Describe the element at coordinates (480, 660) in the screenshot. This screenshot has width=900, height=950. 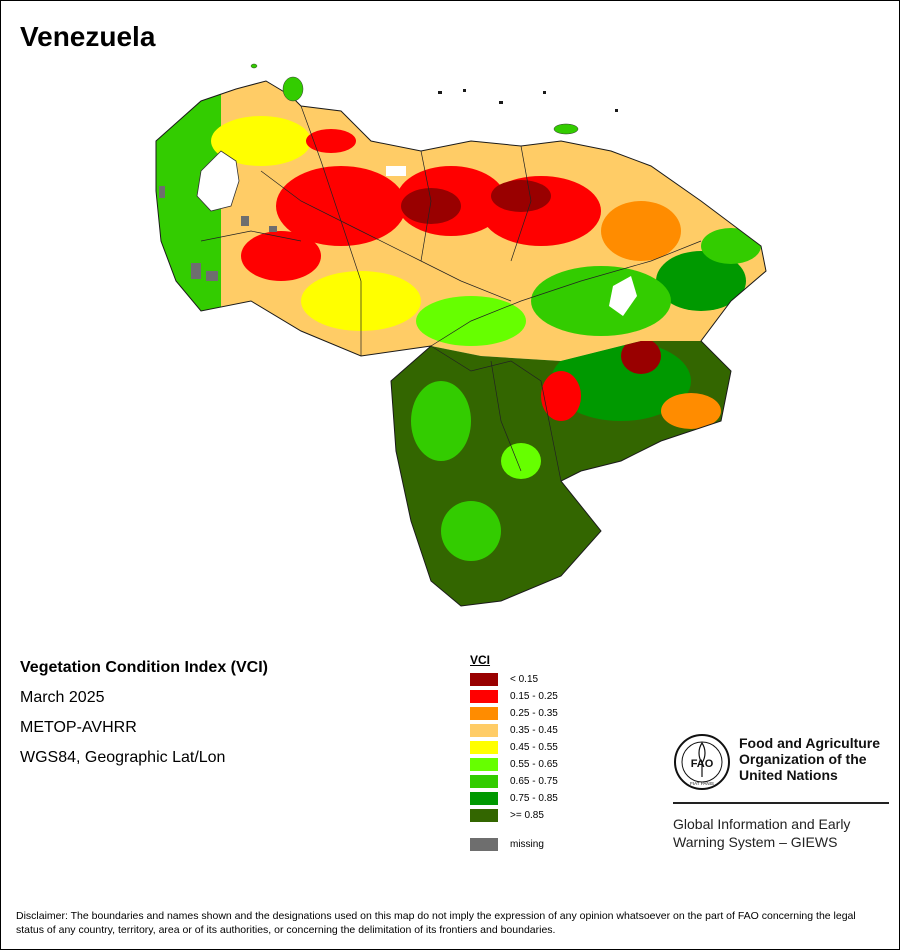
I see `legend-title: VCI` at that location.